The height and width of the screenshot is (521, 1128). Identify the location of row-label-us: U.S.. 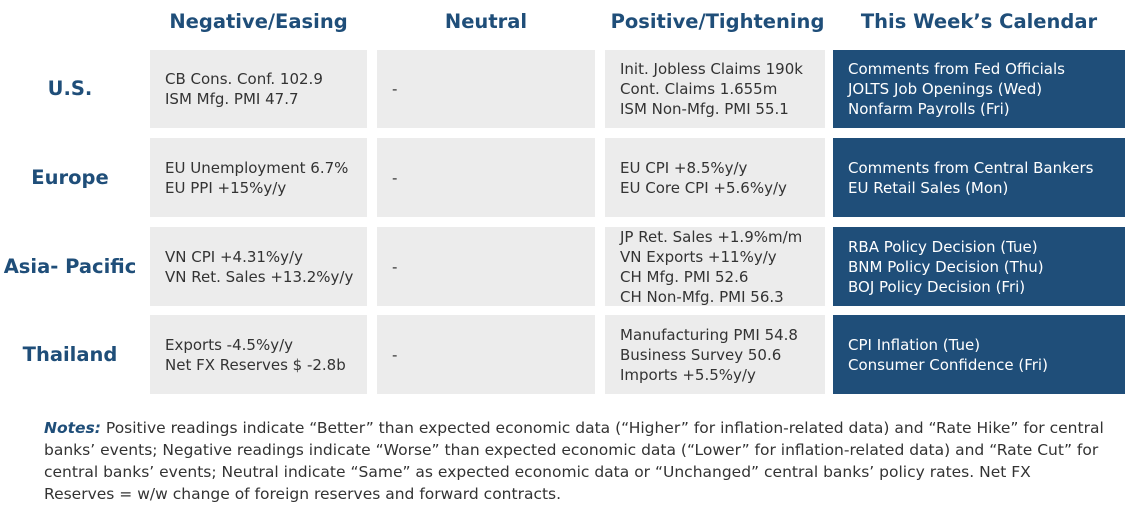
(70, 89).